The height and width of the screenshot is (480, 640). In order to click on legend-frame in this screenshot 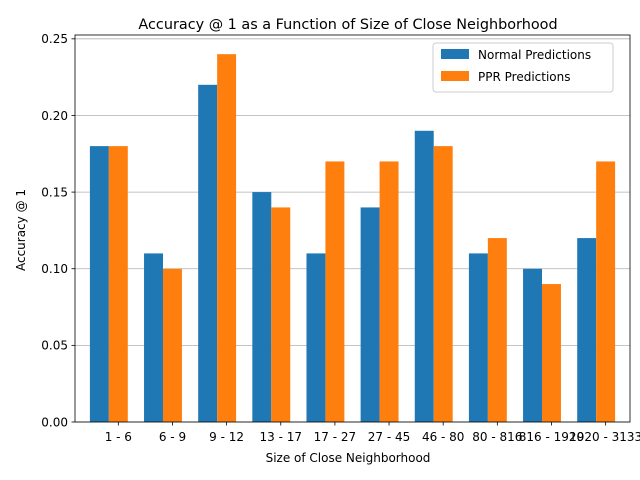, I will do `click(523, 67)`.